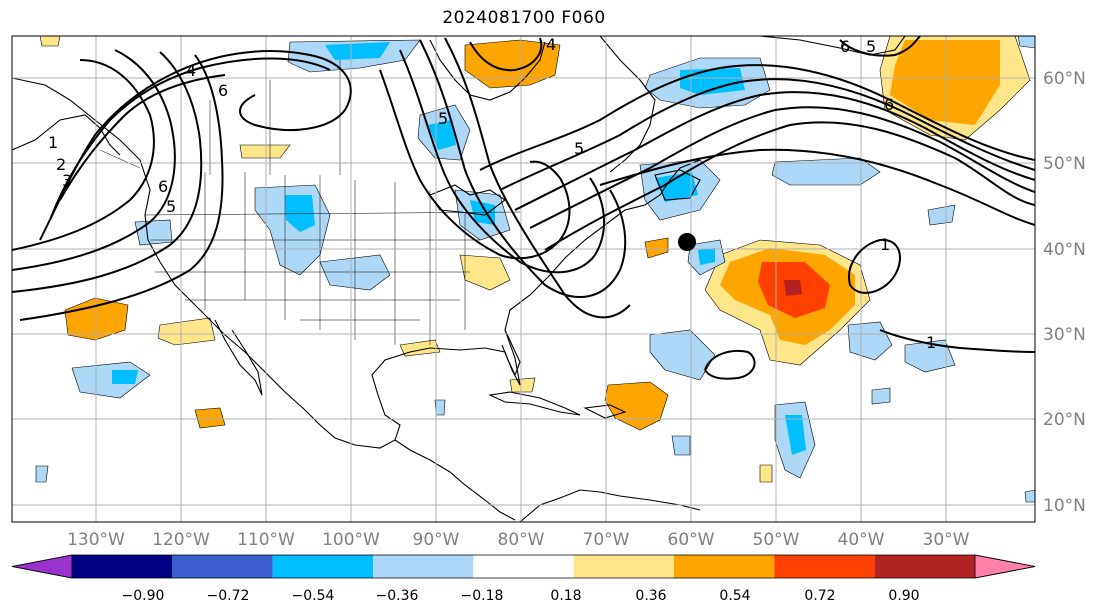  Describe the element at coordinates (534, 403) in the screenshot. I see `coastline-cuba` at that location.